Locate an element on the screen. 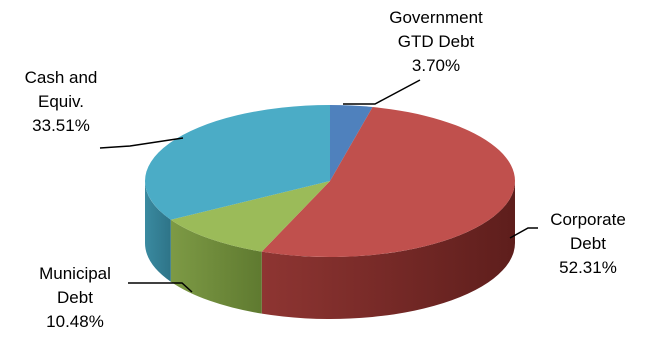  slice-label-corporate-debt: Corporate Debt 52.31% is located at coordinates (588, 243).